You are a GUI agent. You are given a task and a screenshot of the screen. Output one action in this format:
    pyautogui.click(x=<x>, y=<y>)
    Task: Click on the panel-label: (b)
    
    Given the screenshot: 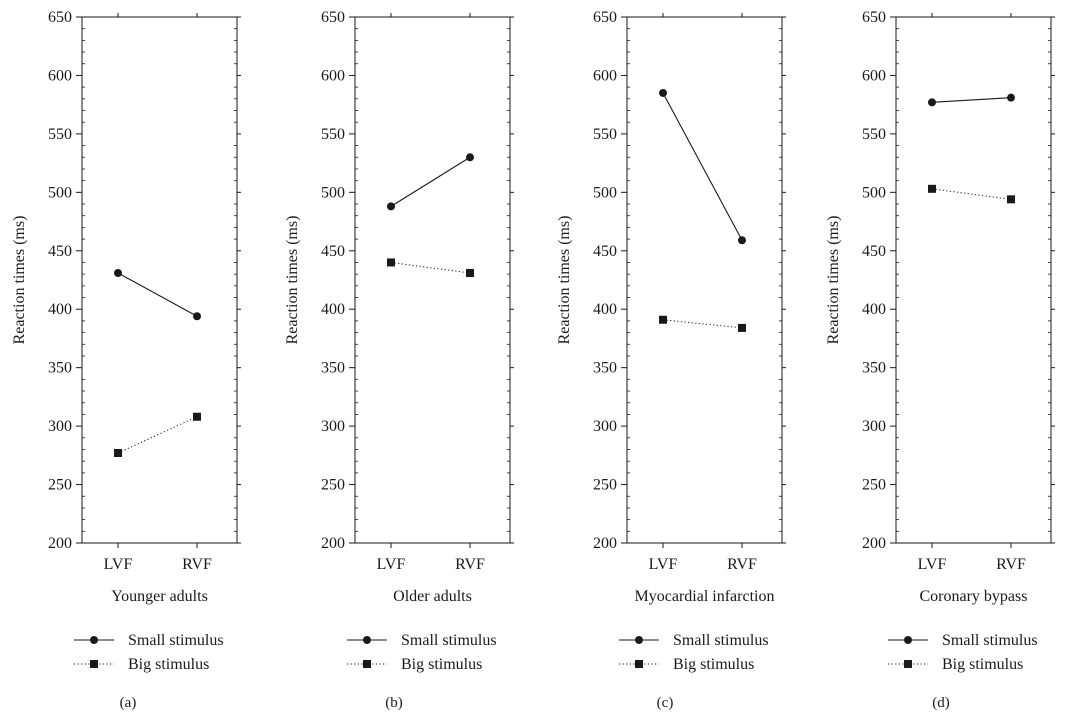 What is the action you would take?
    pyautogui.click(x=394, y=703)
    